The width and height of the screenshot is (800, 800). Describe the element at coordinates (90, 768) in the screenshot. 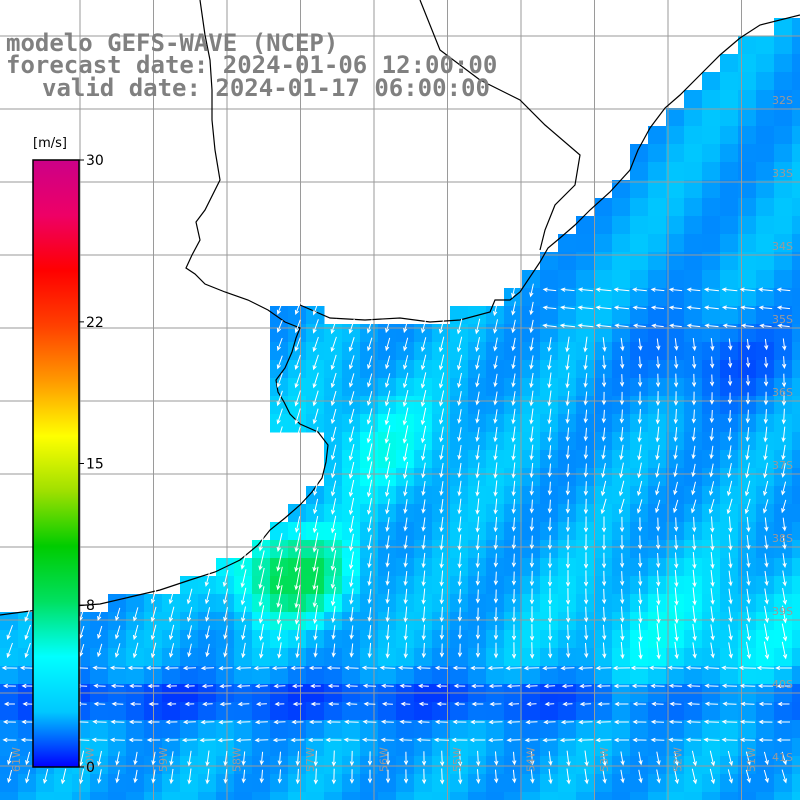

I see `colorbar-tick-label: 0` at that location.